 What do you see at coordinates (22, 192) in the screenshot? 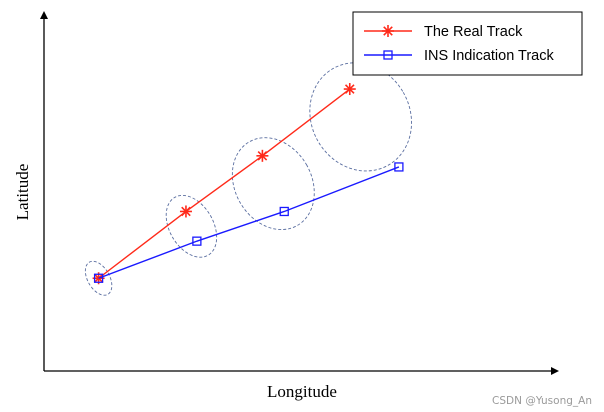
I see `y-axis-label: Latitude` at bounding box center [22, 192].